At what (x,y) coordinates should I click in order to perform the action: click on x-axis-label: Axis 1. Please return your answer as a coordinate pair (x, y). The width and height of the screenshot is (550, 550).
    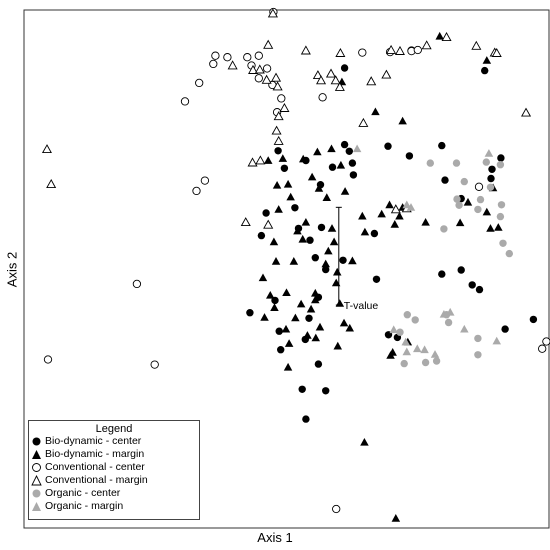
    Looking at the image, I should click on (275, 537).